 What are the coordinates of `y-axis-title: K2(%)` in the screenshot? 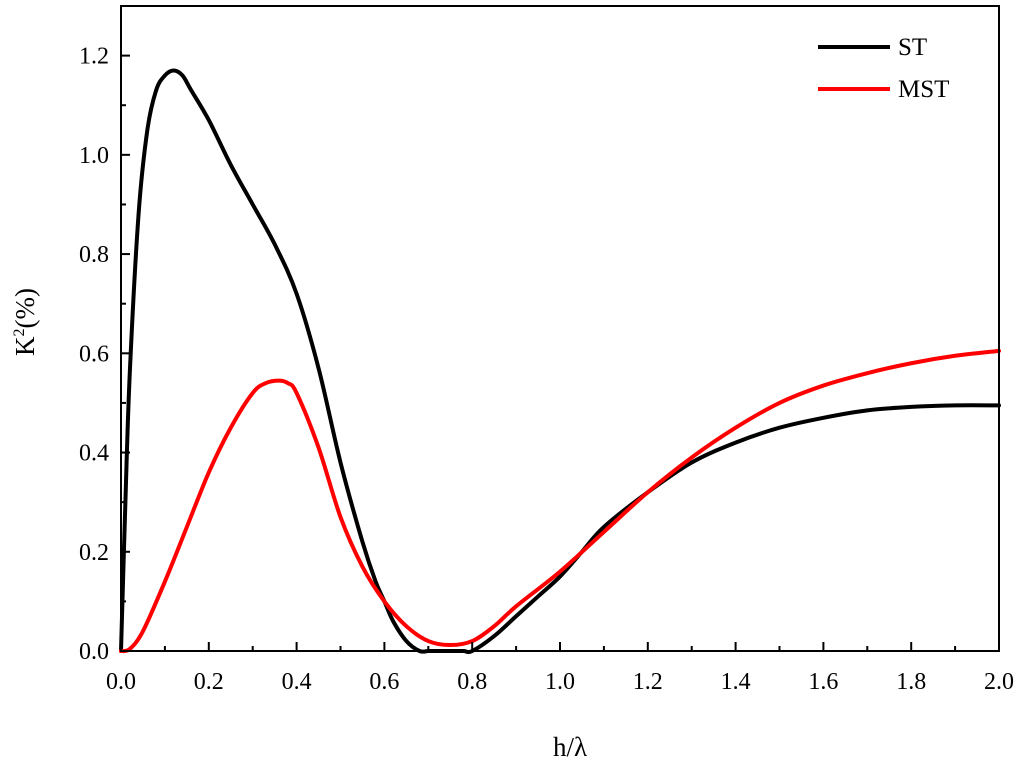 It's located at (25, 322).